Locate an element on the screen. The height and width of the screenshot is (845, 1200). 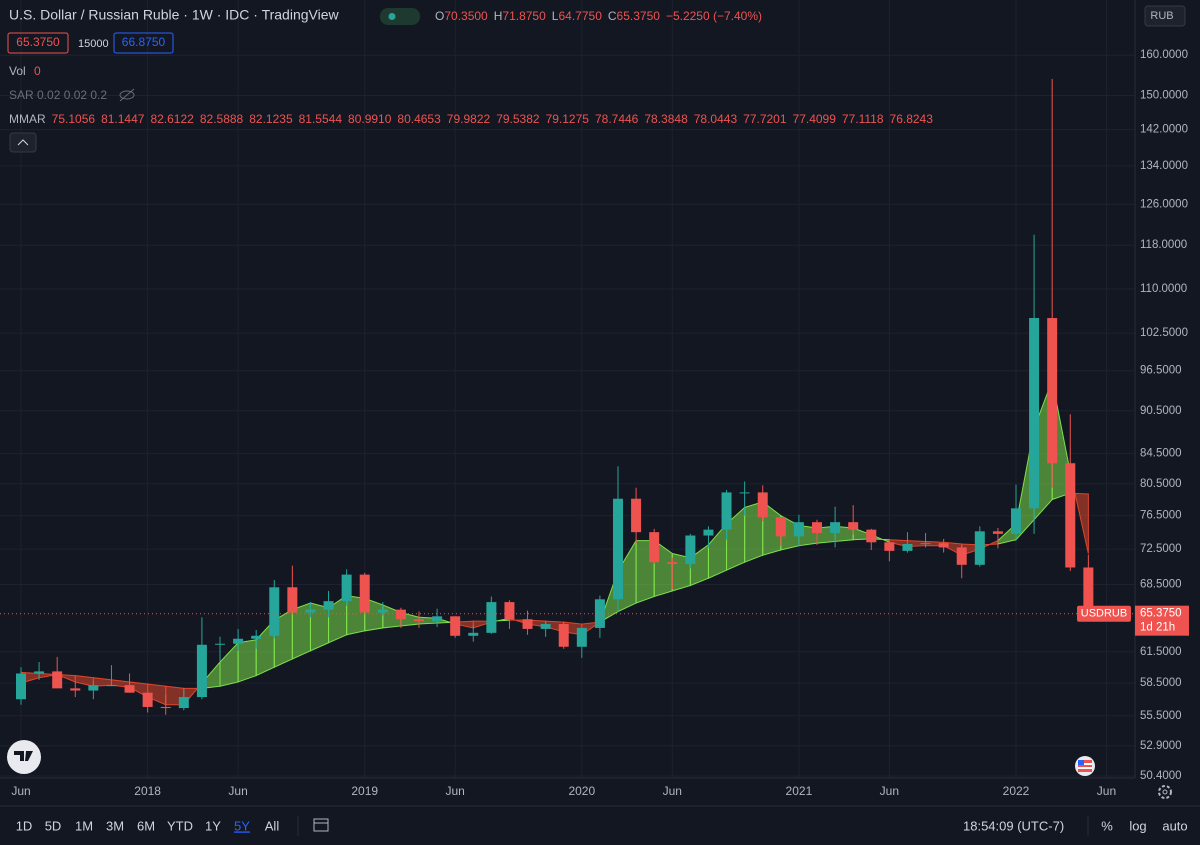
mmar-value: 75.1056 is located at coordinates (74, 119).